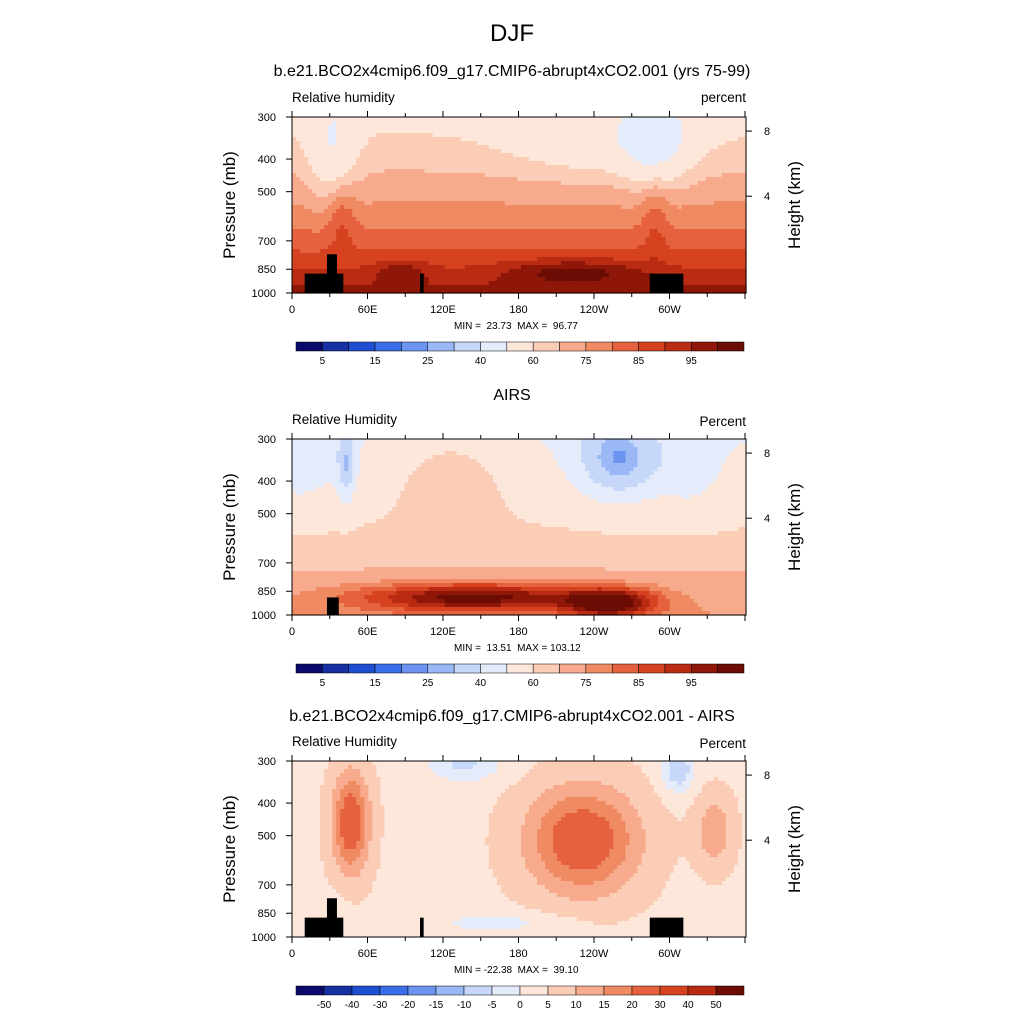  Describe the element at coordinates (512, 395) in the screenshot. I see `panel-2-title: AIRS` at that location.